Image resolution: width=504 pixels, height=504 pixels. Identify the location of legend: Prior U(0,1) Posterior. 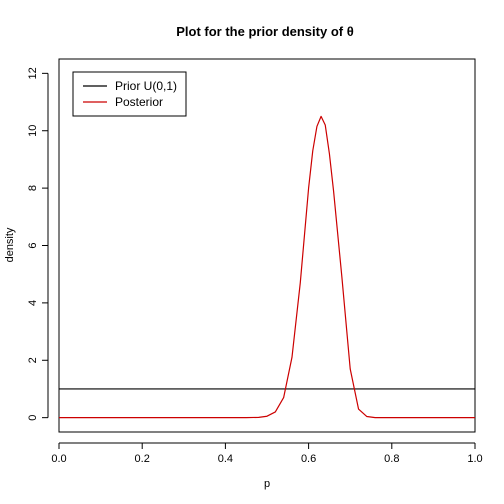
(129, 94).